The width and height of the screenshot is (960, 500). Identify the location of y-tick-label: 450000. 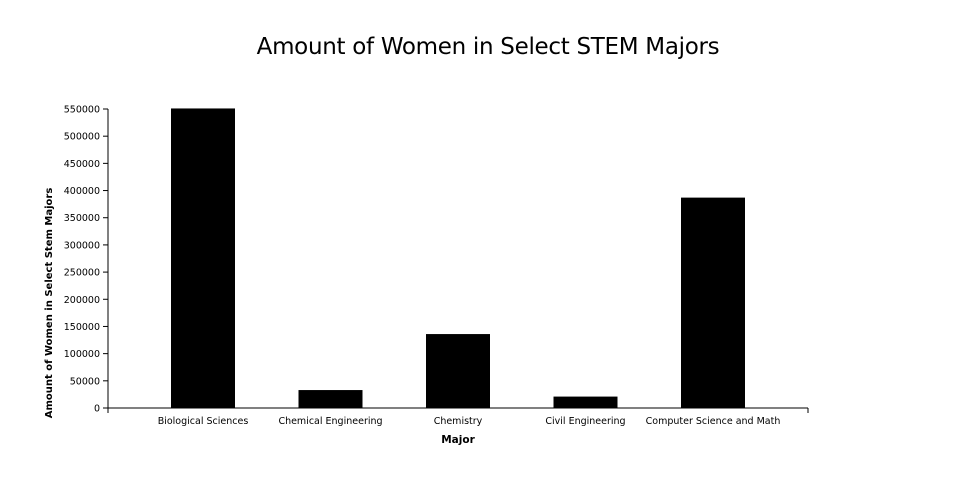
(82, 164).